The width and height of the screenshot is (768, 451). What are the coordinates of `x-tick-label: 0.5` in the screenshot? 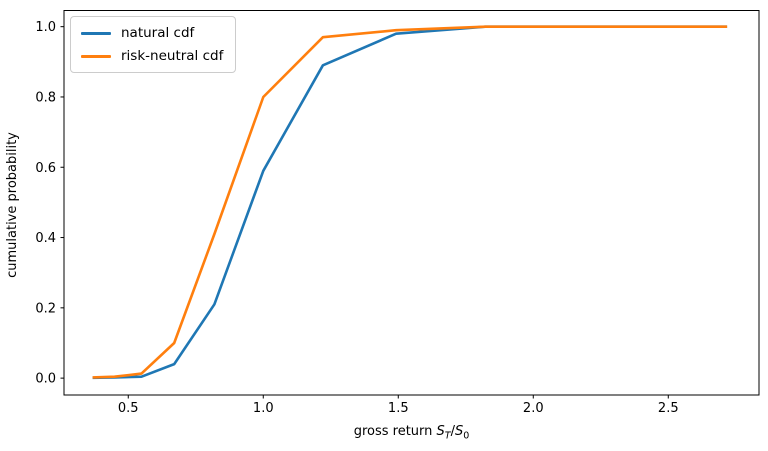 It's located at (128, 408).